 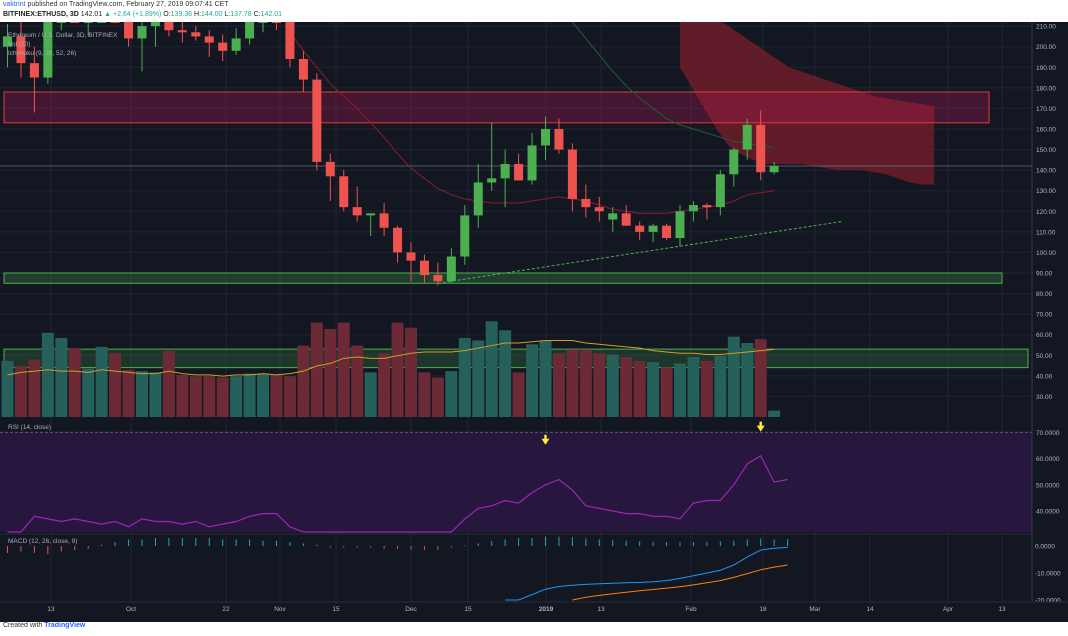 What do you see at coordinates (1046, 47) in the screenshot?
I see `price-tick-label: 200.00` at bounding box center [1046, 47].